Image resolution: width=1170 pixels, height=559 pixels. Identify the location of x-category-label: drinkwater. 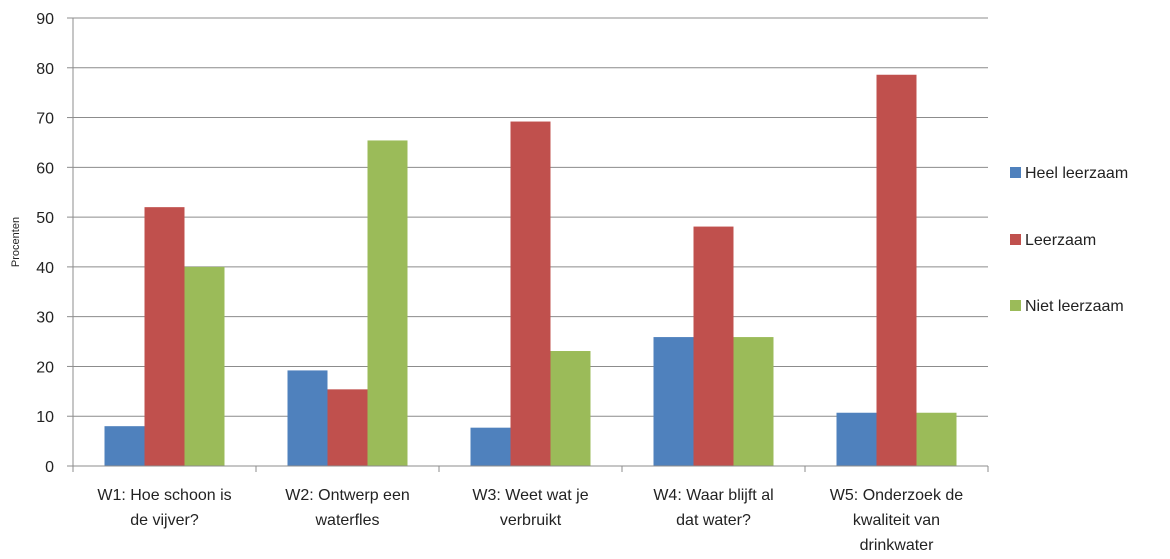
(897, 545).